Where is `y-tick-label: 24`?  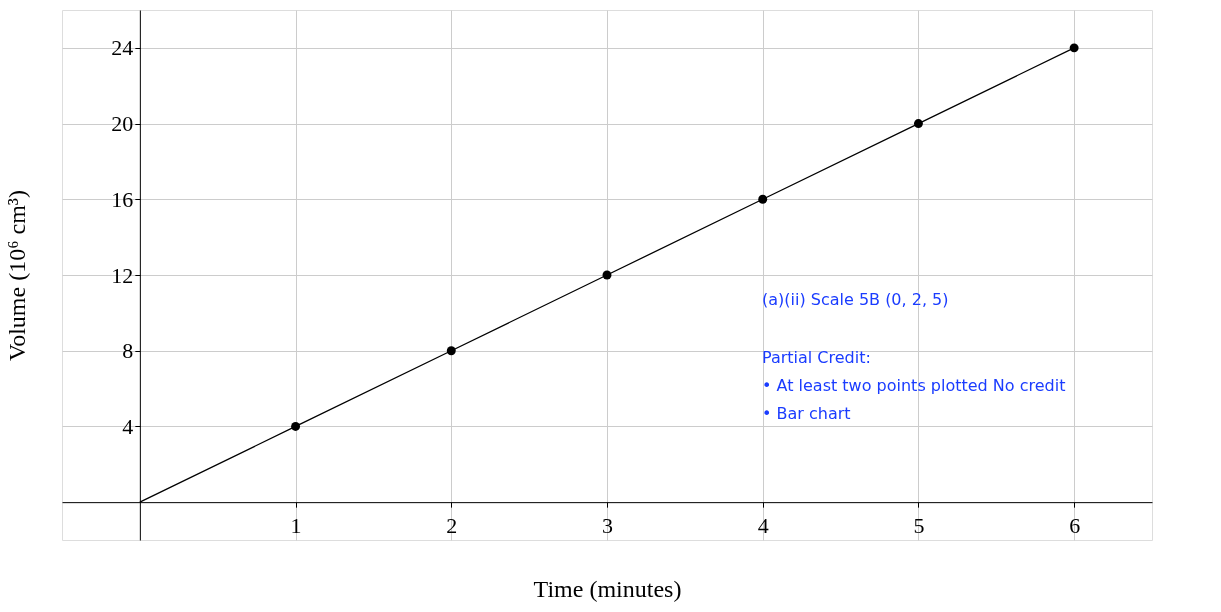 y-tick-label: 24 is located at coordinates (122, 48).